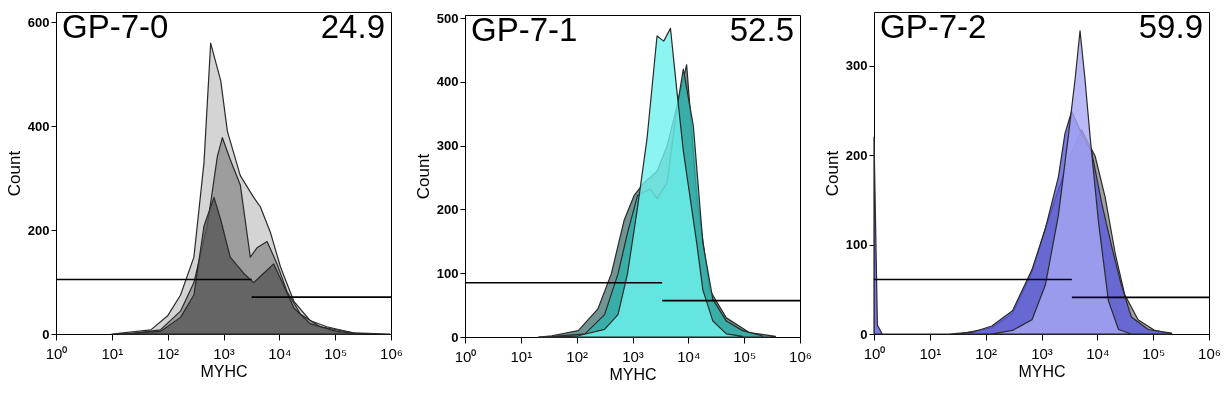 Image resolution: width=1227 pixels, height=416 pixels. I want to click on y-tick-label: 500, so click(447, 18).